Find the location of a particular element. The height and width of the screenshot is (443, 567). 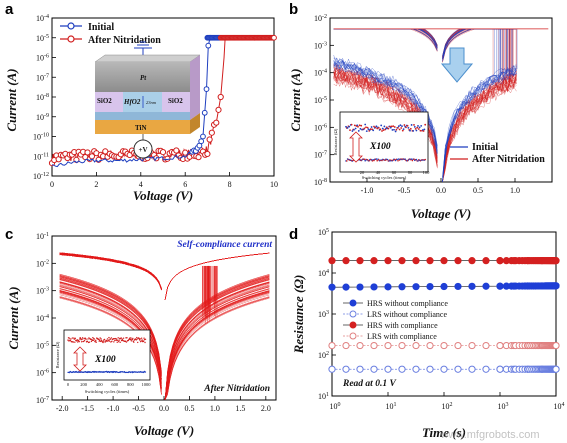

panel-c-x-axis-label: Voltage (V) is located at coordinates (164, 430).